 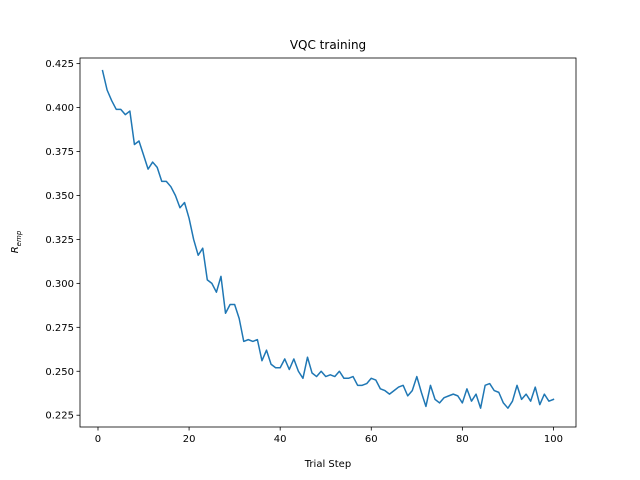 What do you see at coordinates (15, 249) in the screenshot?
I see `y-axis-label-main: R` at bounding box center [15, 249].